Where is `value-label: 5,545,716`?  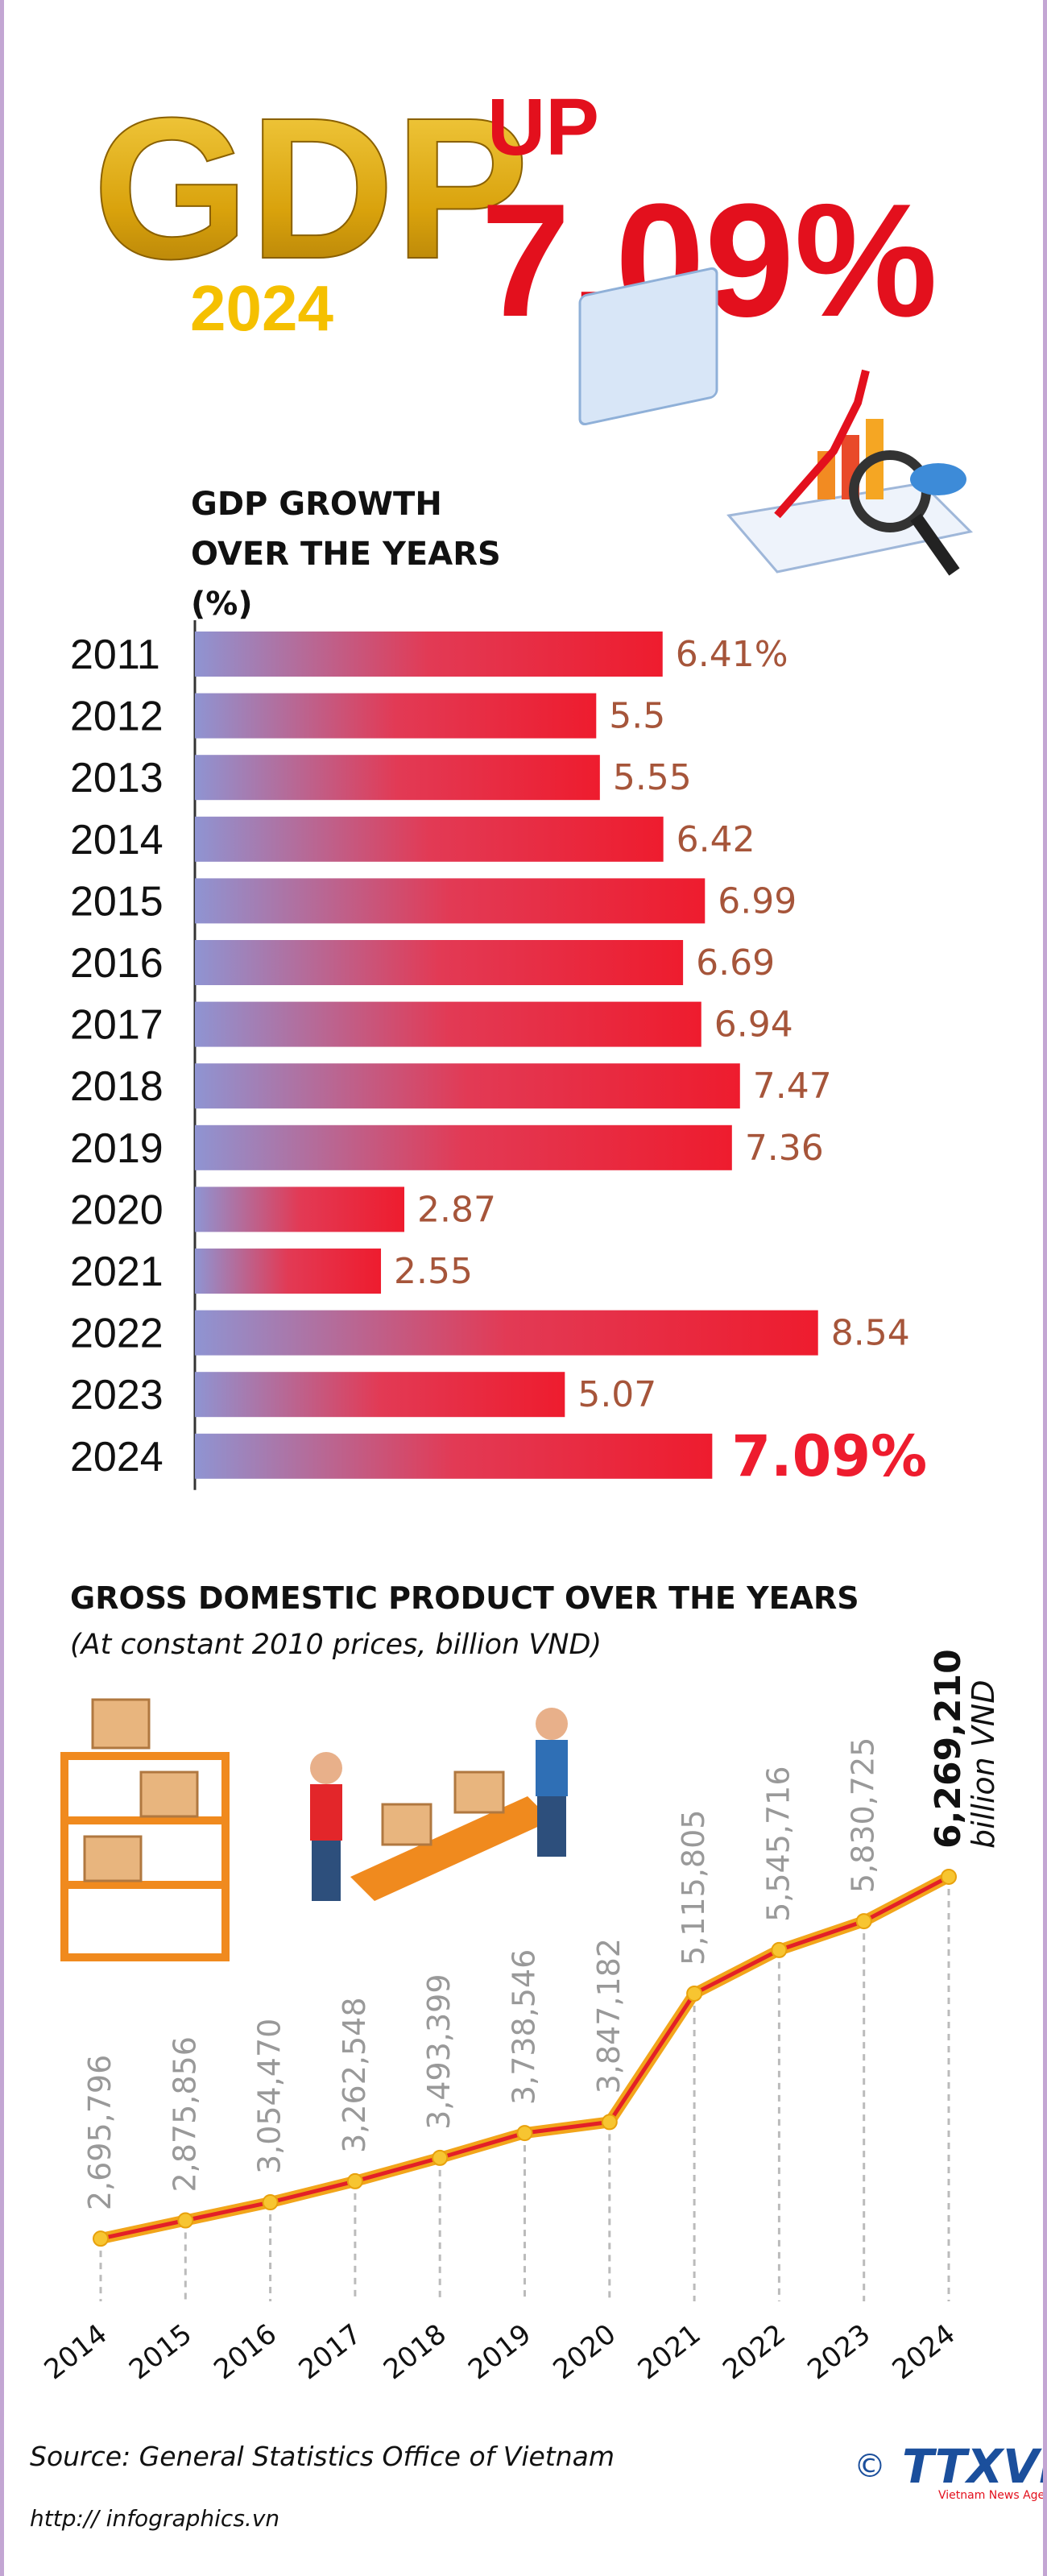 value-label: 5,545,716 is located at coordinates (778, 1843).